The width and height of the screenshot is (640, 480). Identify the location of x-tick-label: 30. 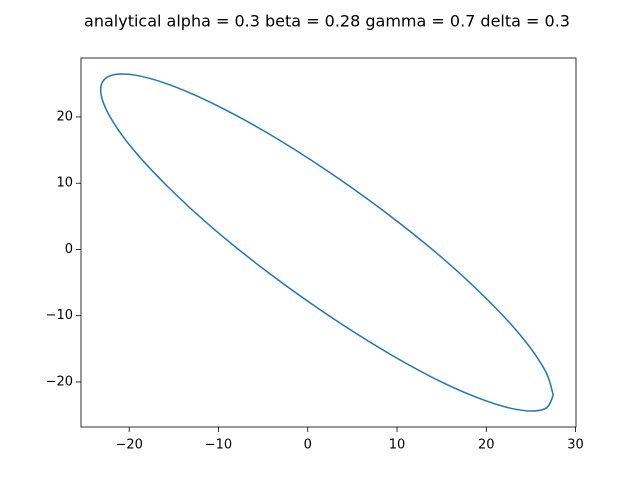
(575, 445).